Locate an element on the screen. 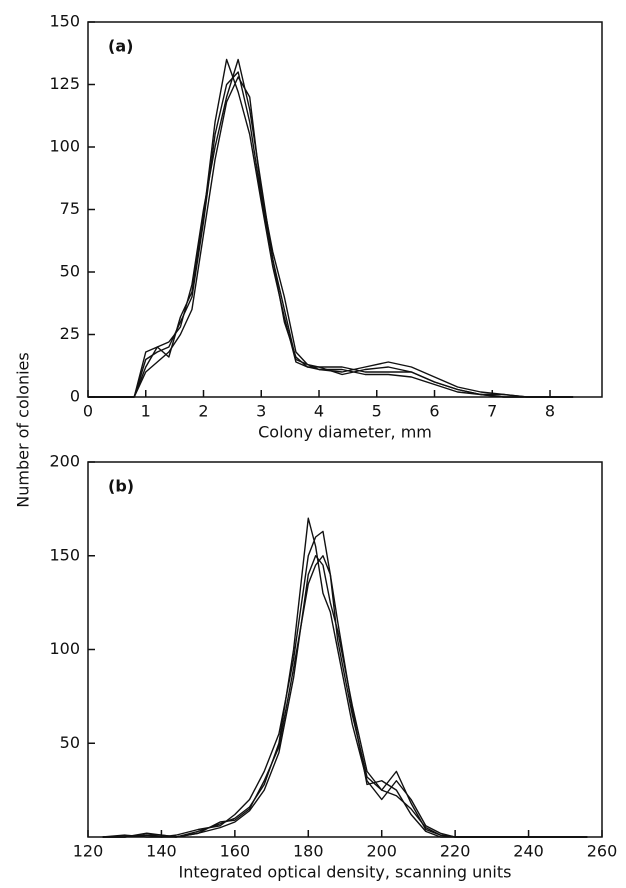  x-tick-label: 180 is located at coordinates (308, 851).